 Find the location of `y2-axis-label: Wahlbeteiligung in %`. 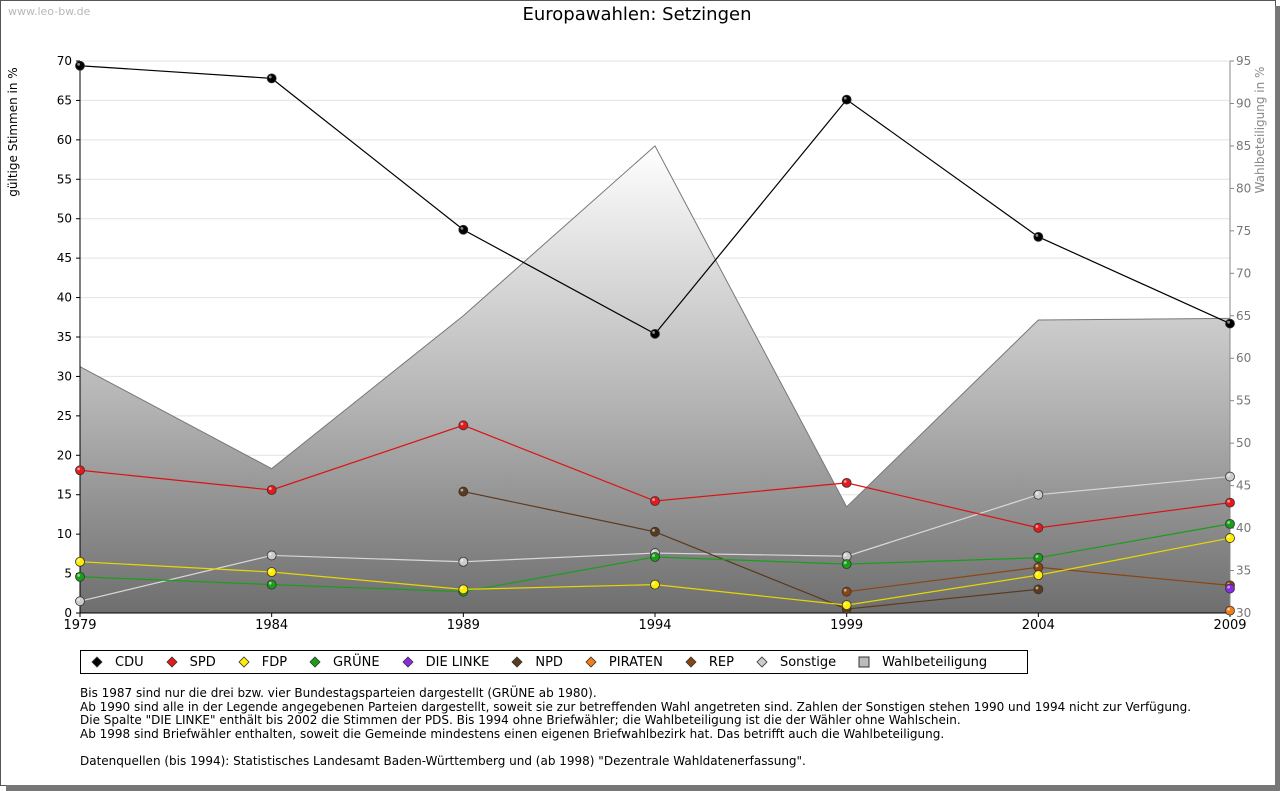

y2-axis-label: Wahlbeteiligung in % is located at coordinates (1260, 130).